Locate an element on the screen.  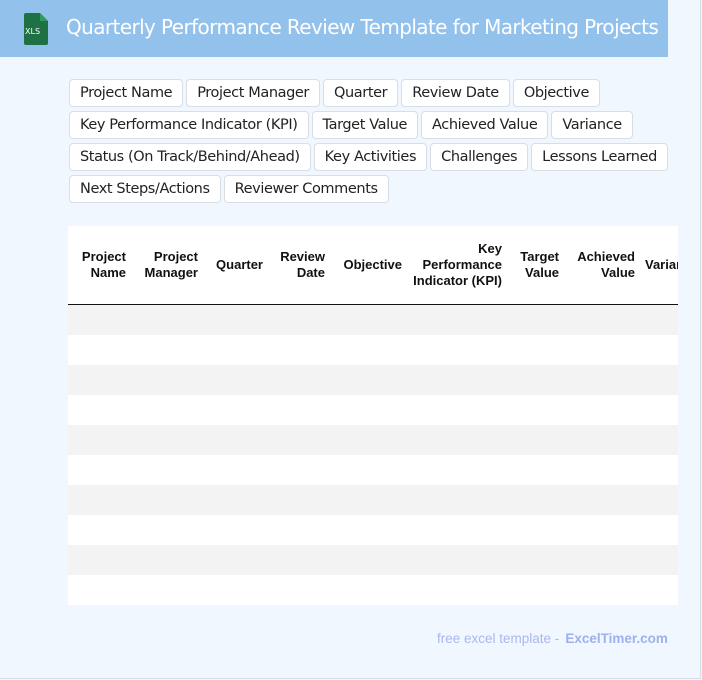
footer-brand-link: ExcelTimer.com is located at coordinates (616, 638).